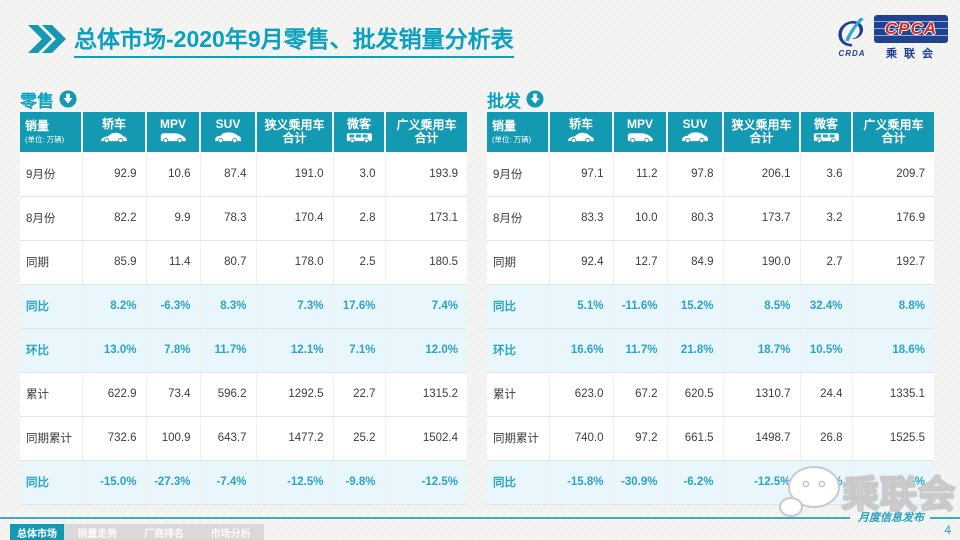 Image resolution: width=960 pixels, height=540 pixels. Describe the element at coordinates (809, 491) in the screenshot. I see `wechat-icon` at that location.